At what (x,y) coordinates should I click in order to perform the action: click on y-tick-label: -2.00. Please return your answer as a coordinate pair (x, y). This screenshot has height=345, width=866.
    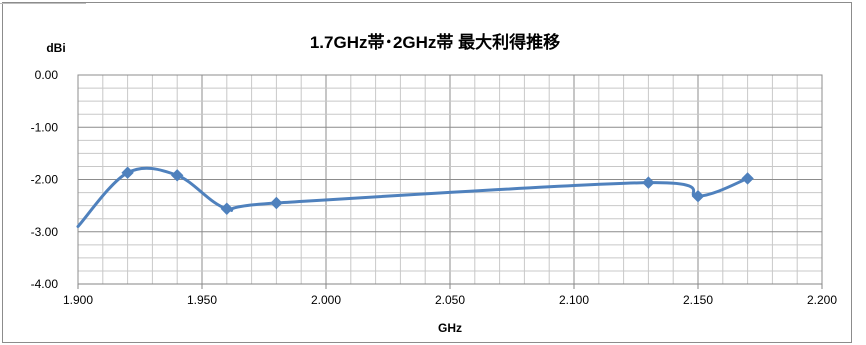
    Looking at the image, I should click on (45, 180).